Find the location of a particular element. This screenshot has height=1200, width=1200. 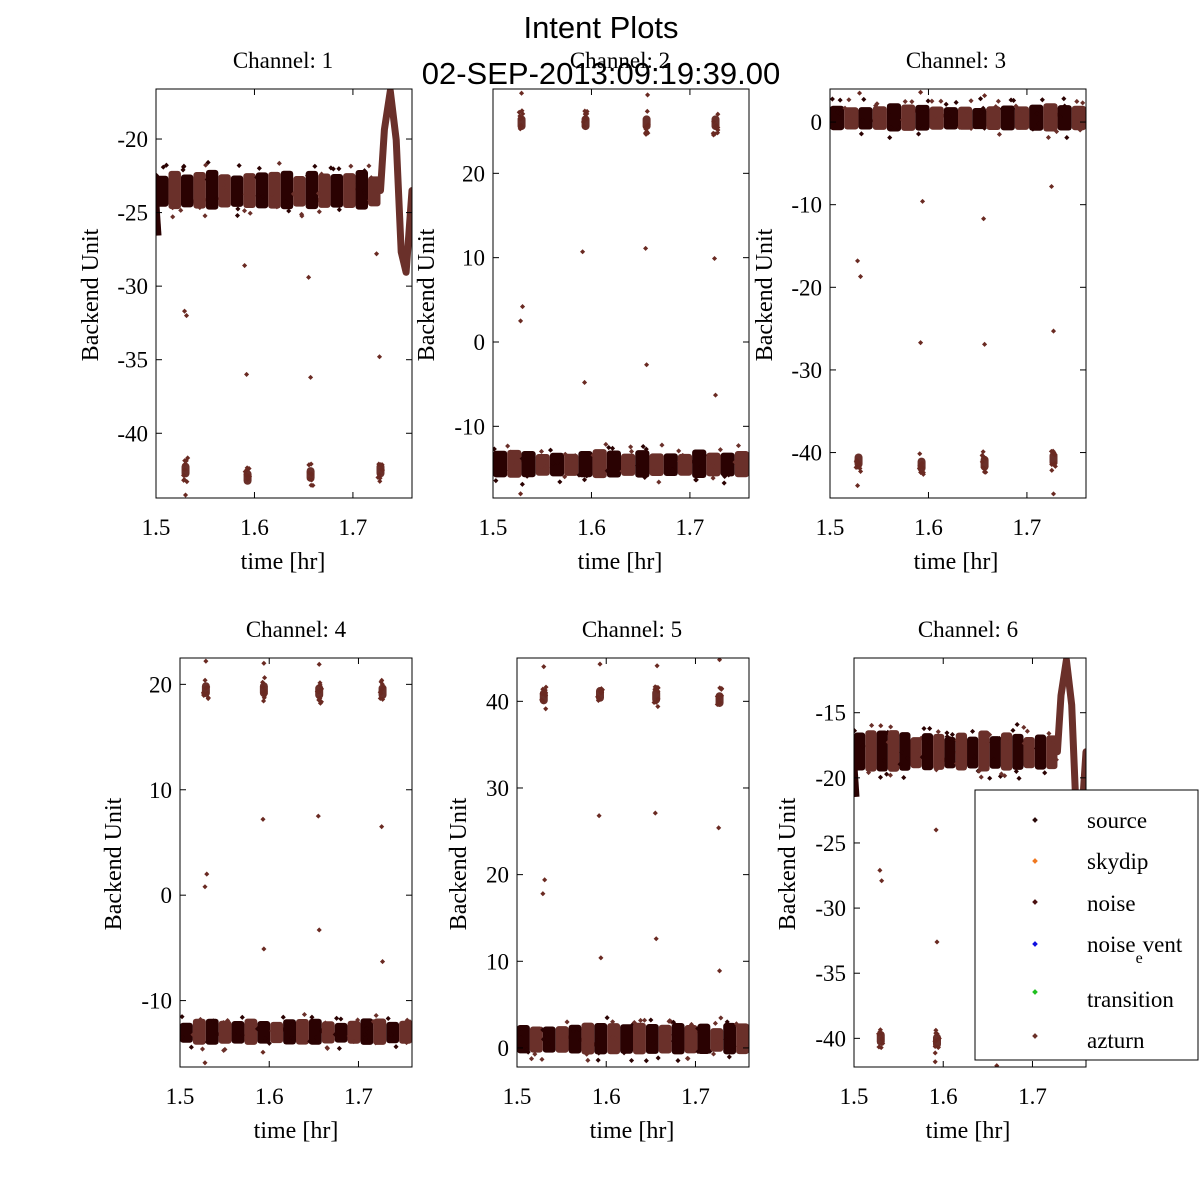

legend-marker-source is located at coordinates (1035, 820).